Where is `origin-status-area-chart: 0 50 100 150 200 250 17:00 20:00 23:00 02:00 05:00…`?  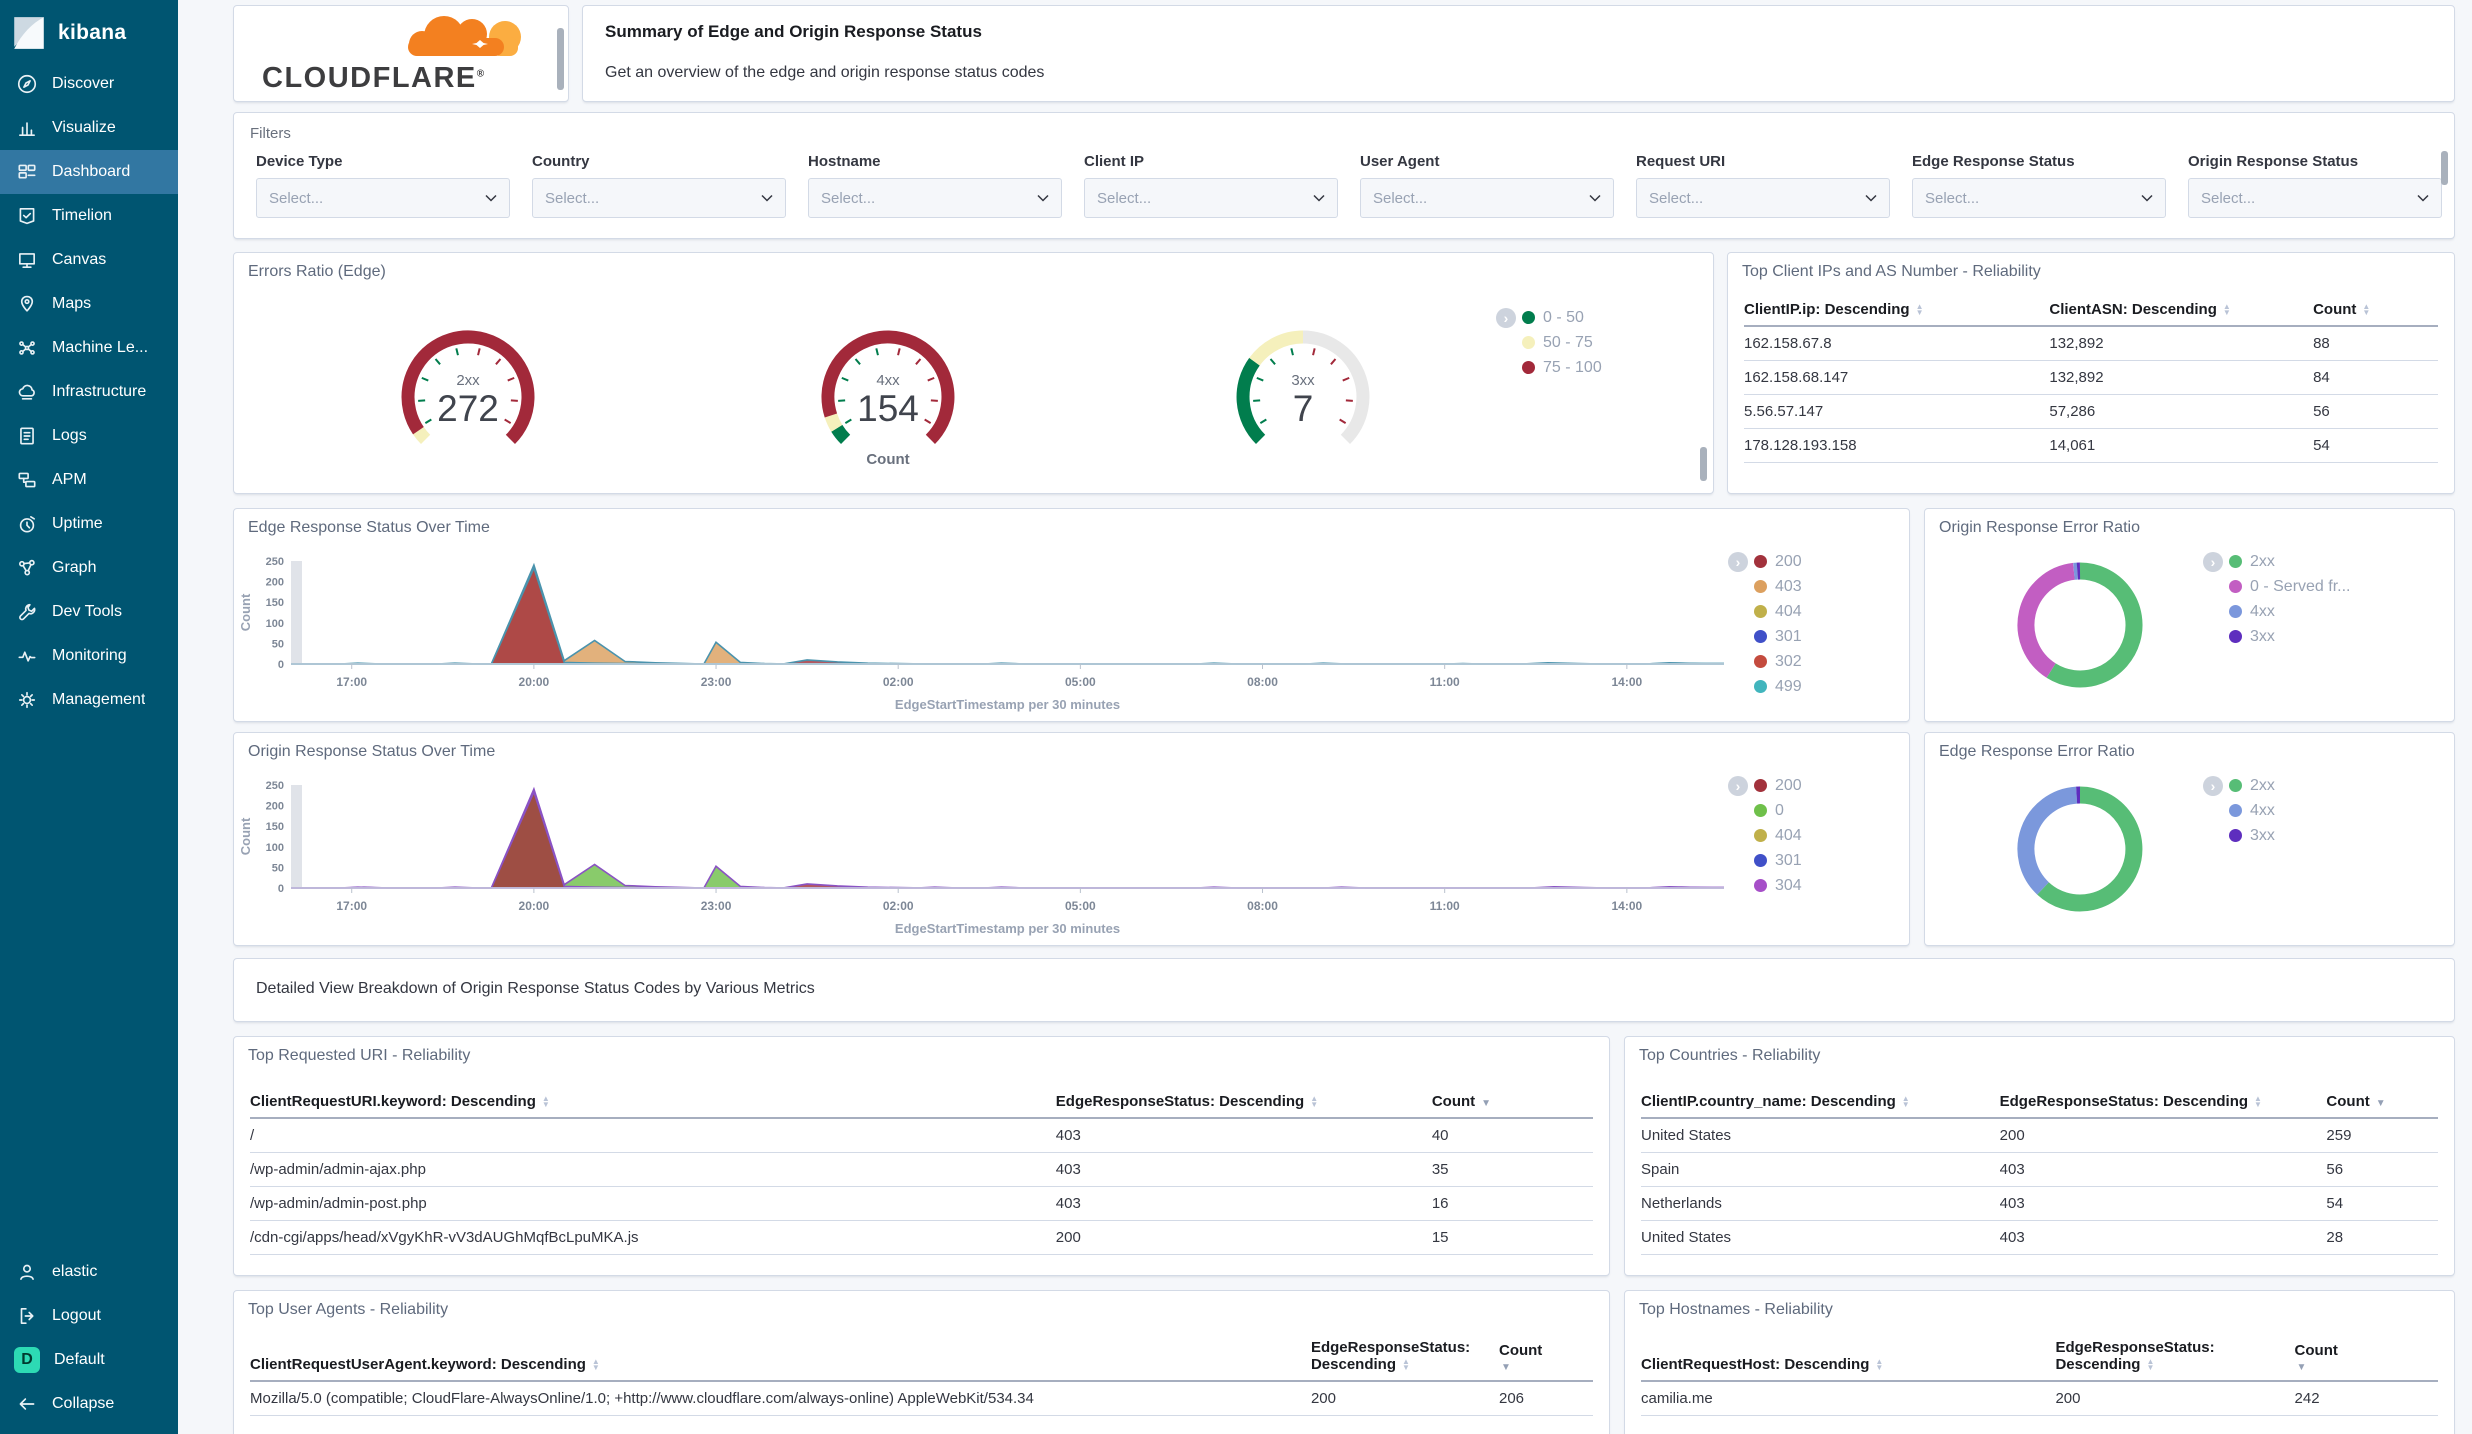
origin-status-area-chart: 0 50 100 150 200 250 17:00 20:00 23:00 02:00 05:00… is located at coordinates (1071, 839).